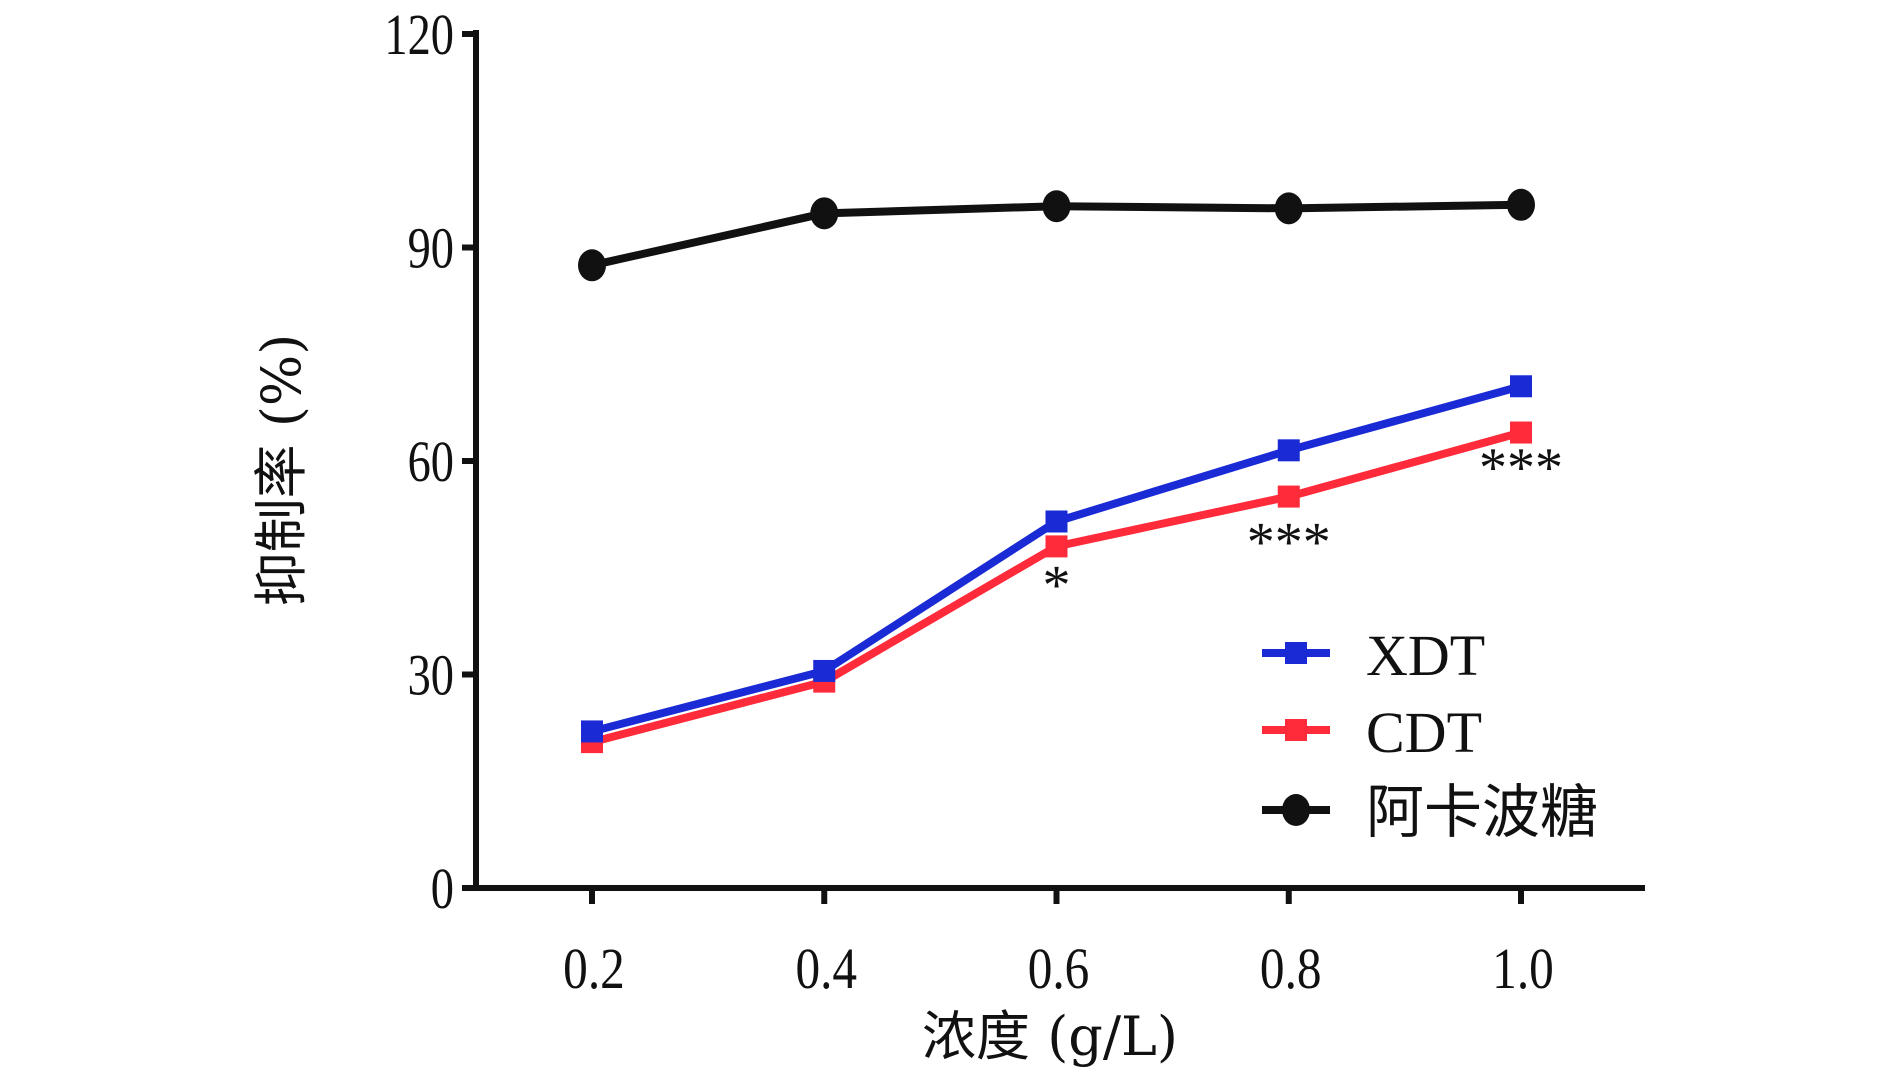 This screenshot has width=1890, height=1075. Describe the element at coordinates (281, 470) in the screenshot. I see `y-axis-title: 抑制率 (%)` at that location.